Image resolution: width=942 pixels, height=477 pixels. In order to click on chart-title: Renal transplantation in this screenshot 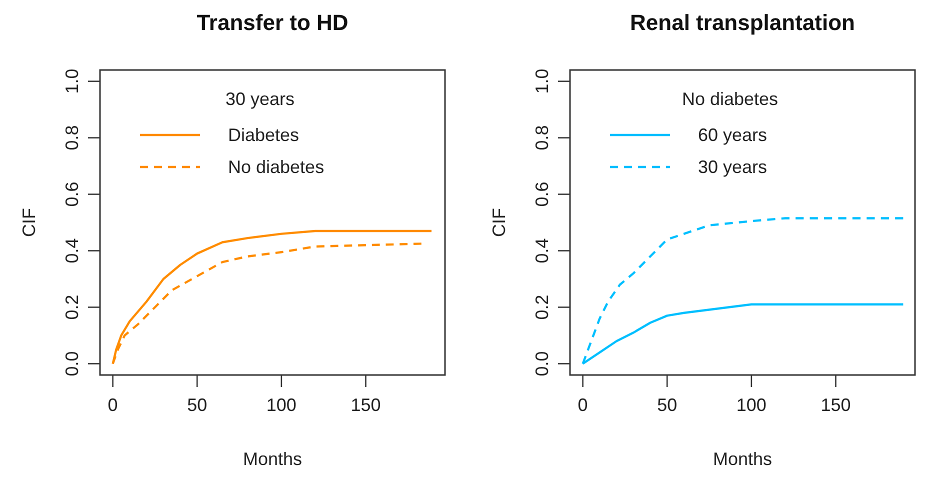, I will do `click(742, 22)`.